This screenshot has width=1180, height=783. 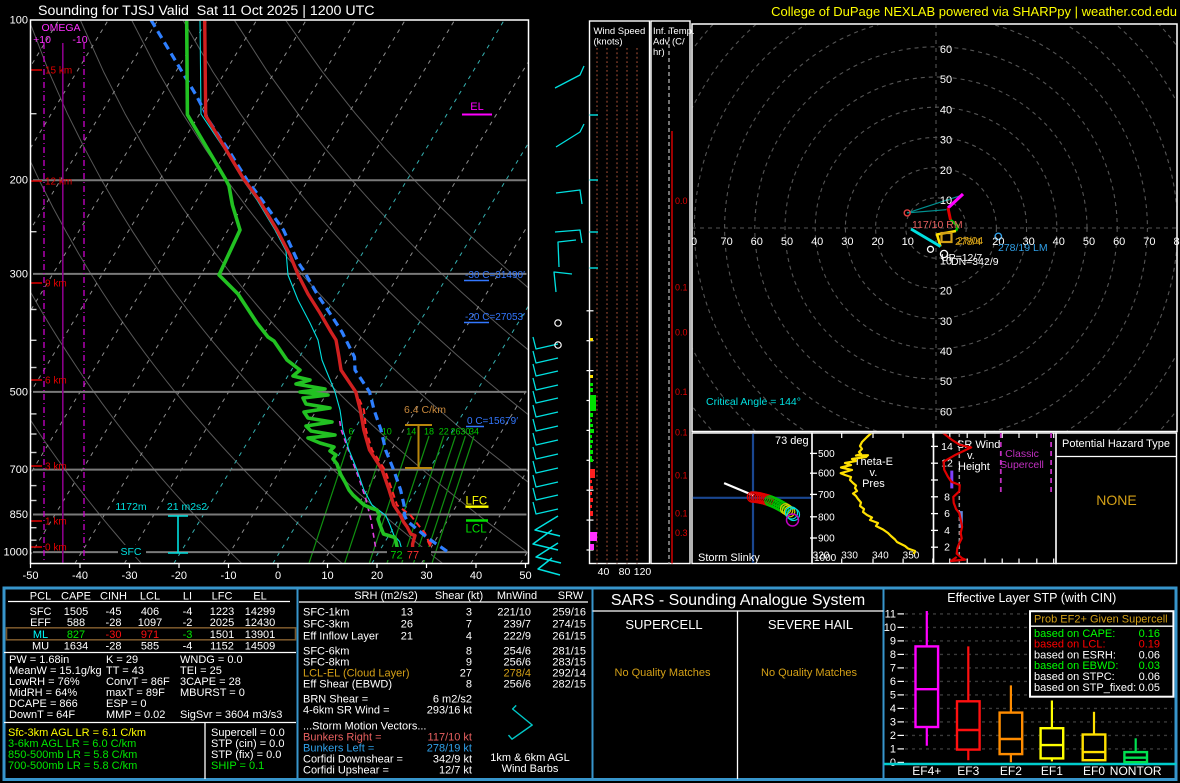 What do you see at coordinates (474, 432) in the screenshot?
I see `svg-text: 34` at bounding box center [474, 432].